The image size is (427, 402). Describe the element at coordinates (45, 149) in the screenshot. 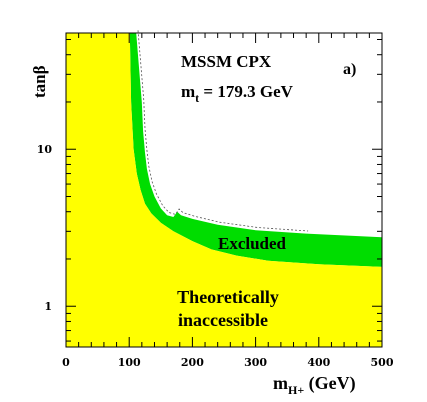

I see `y-tick-label: 10` at that location.